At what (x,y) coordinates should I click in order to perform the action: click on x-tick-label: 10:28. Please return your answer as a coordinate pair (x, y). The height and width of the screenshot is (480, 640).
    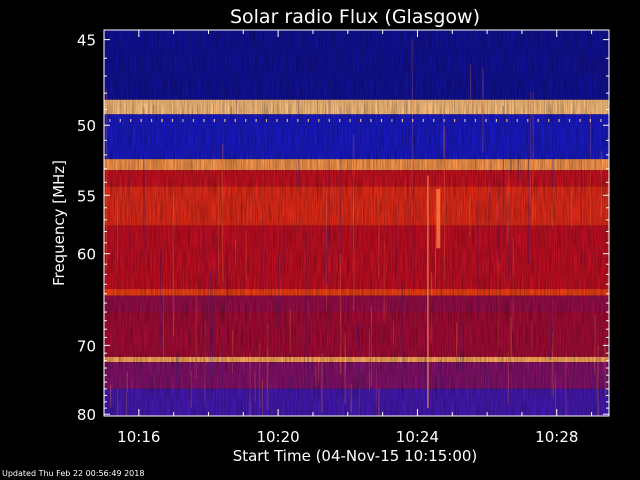
    Looking at the image, I should click on (556, 437).